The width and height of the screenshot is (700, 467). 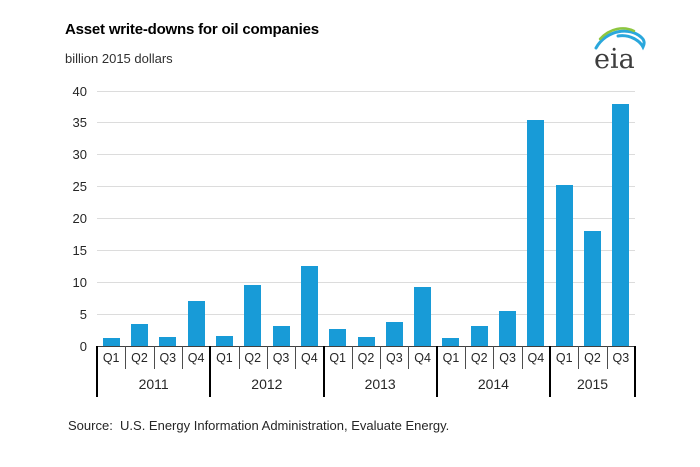 What do you see at coordinates (366, 341) in the screenshot?
I see `bar-q2-value-1.4` at bounding box center [366, 341].